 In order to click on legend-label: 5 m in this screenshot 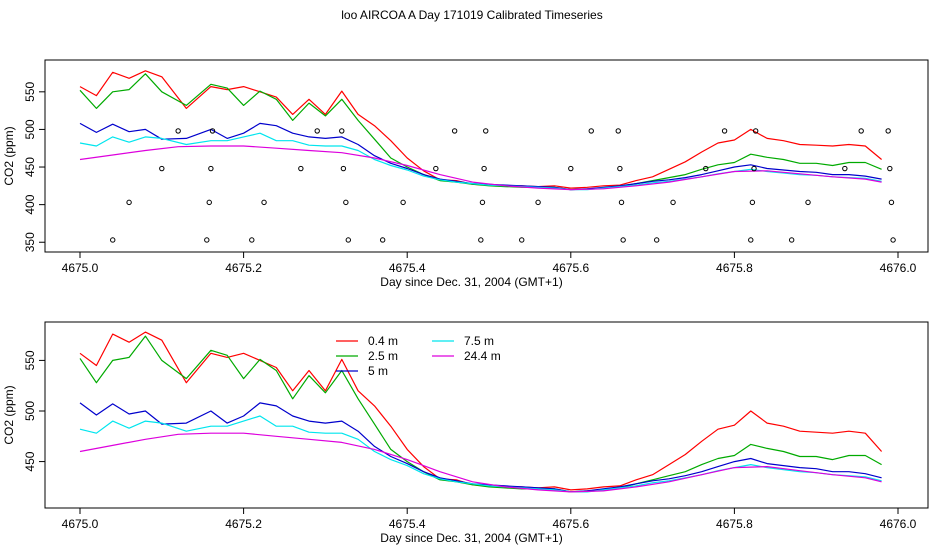, I will do `click(378, 371)`.